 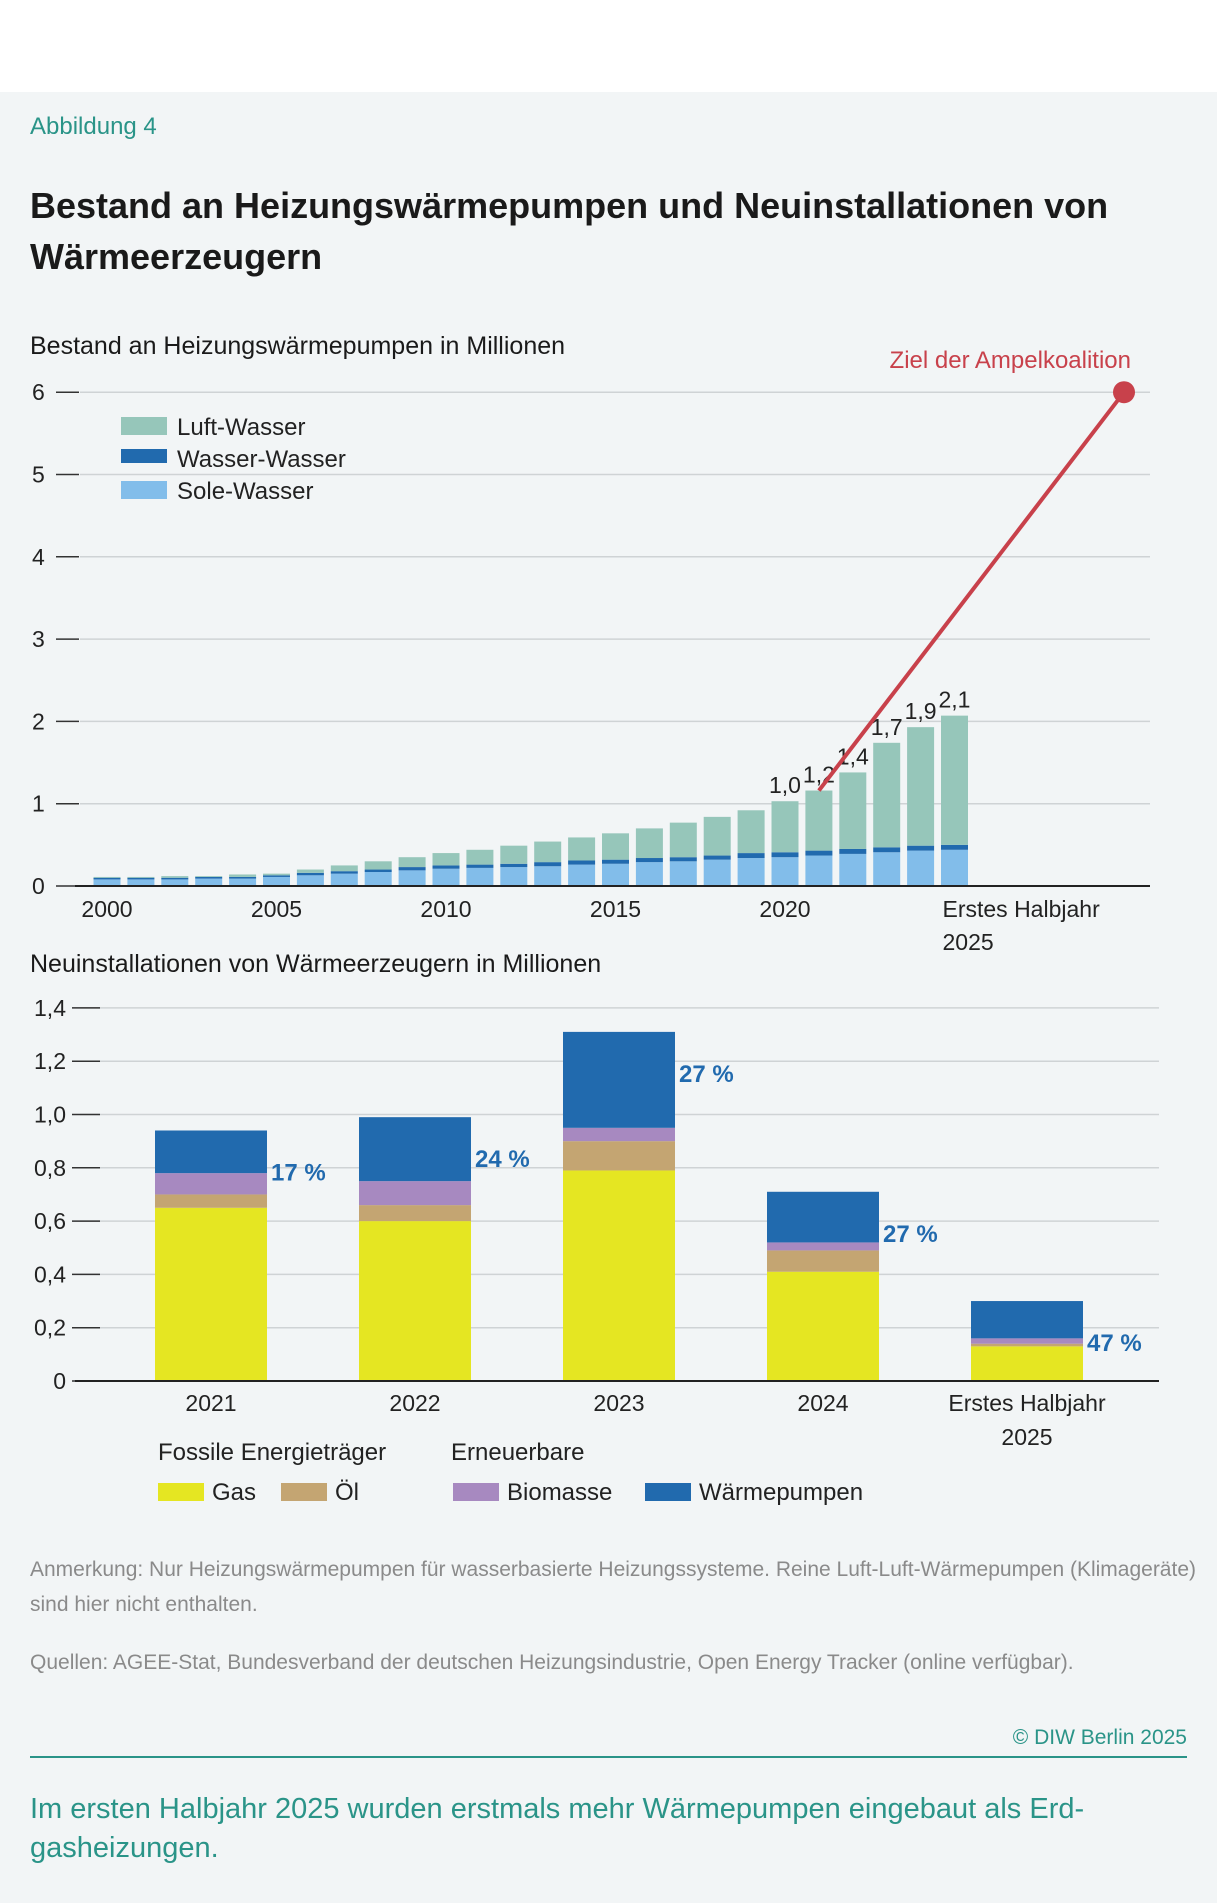 I want to click on y-tick-label: 1,0, so click(x=50, y=1115).